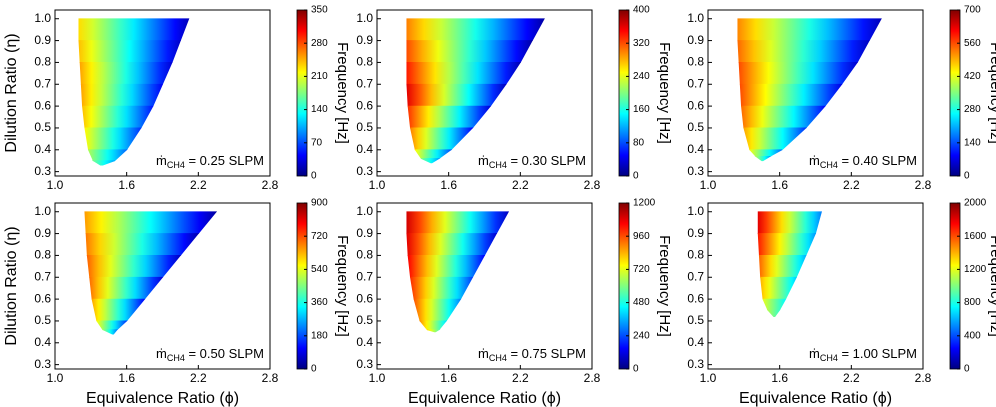  Describe the element at coordinates (319, 203) in the screenshot. I see `colorbar-tick-label: 900` at that location.